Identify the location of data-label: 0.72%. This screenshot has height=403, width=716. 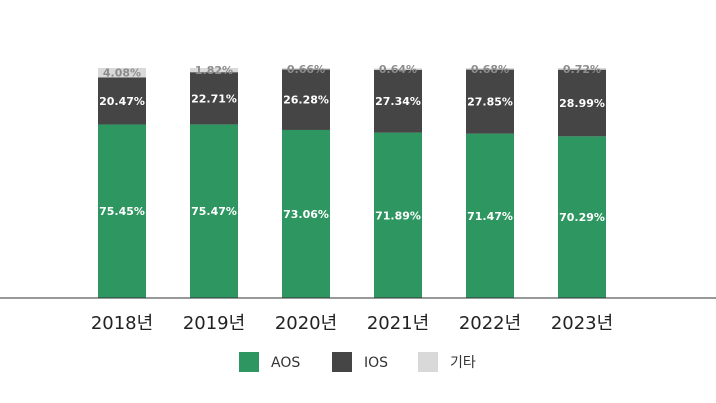
(582, 69).